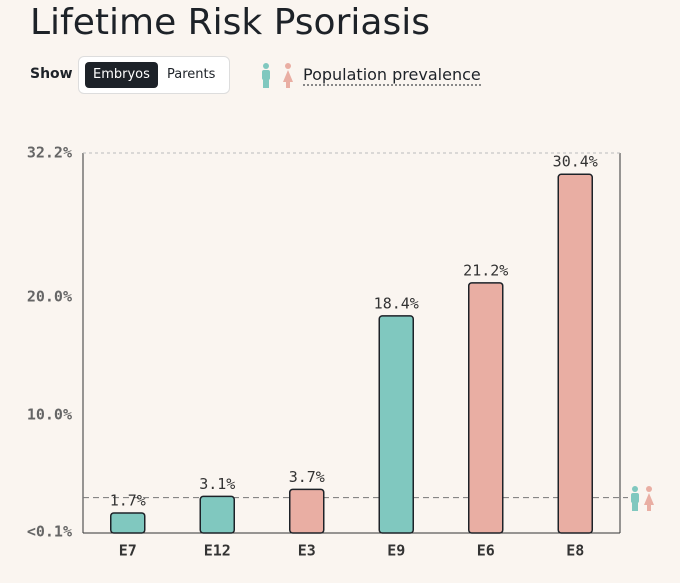  I want to click on value-label: 18.4%, so click(396, 303).